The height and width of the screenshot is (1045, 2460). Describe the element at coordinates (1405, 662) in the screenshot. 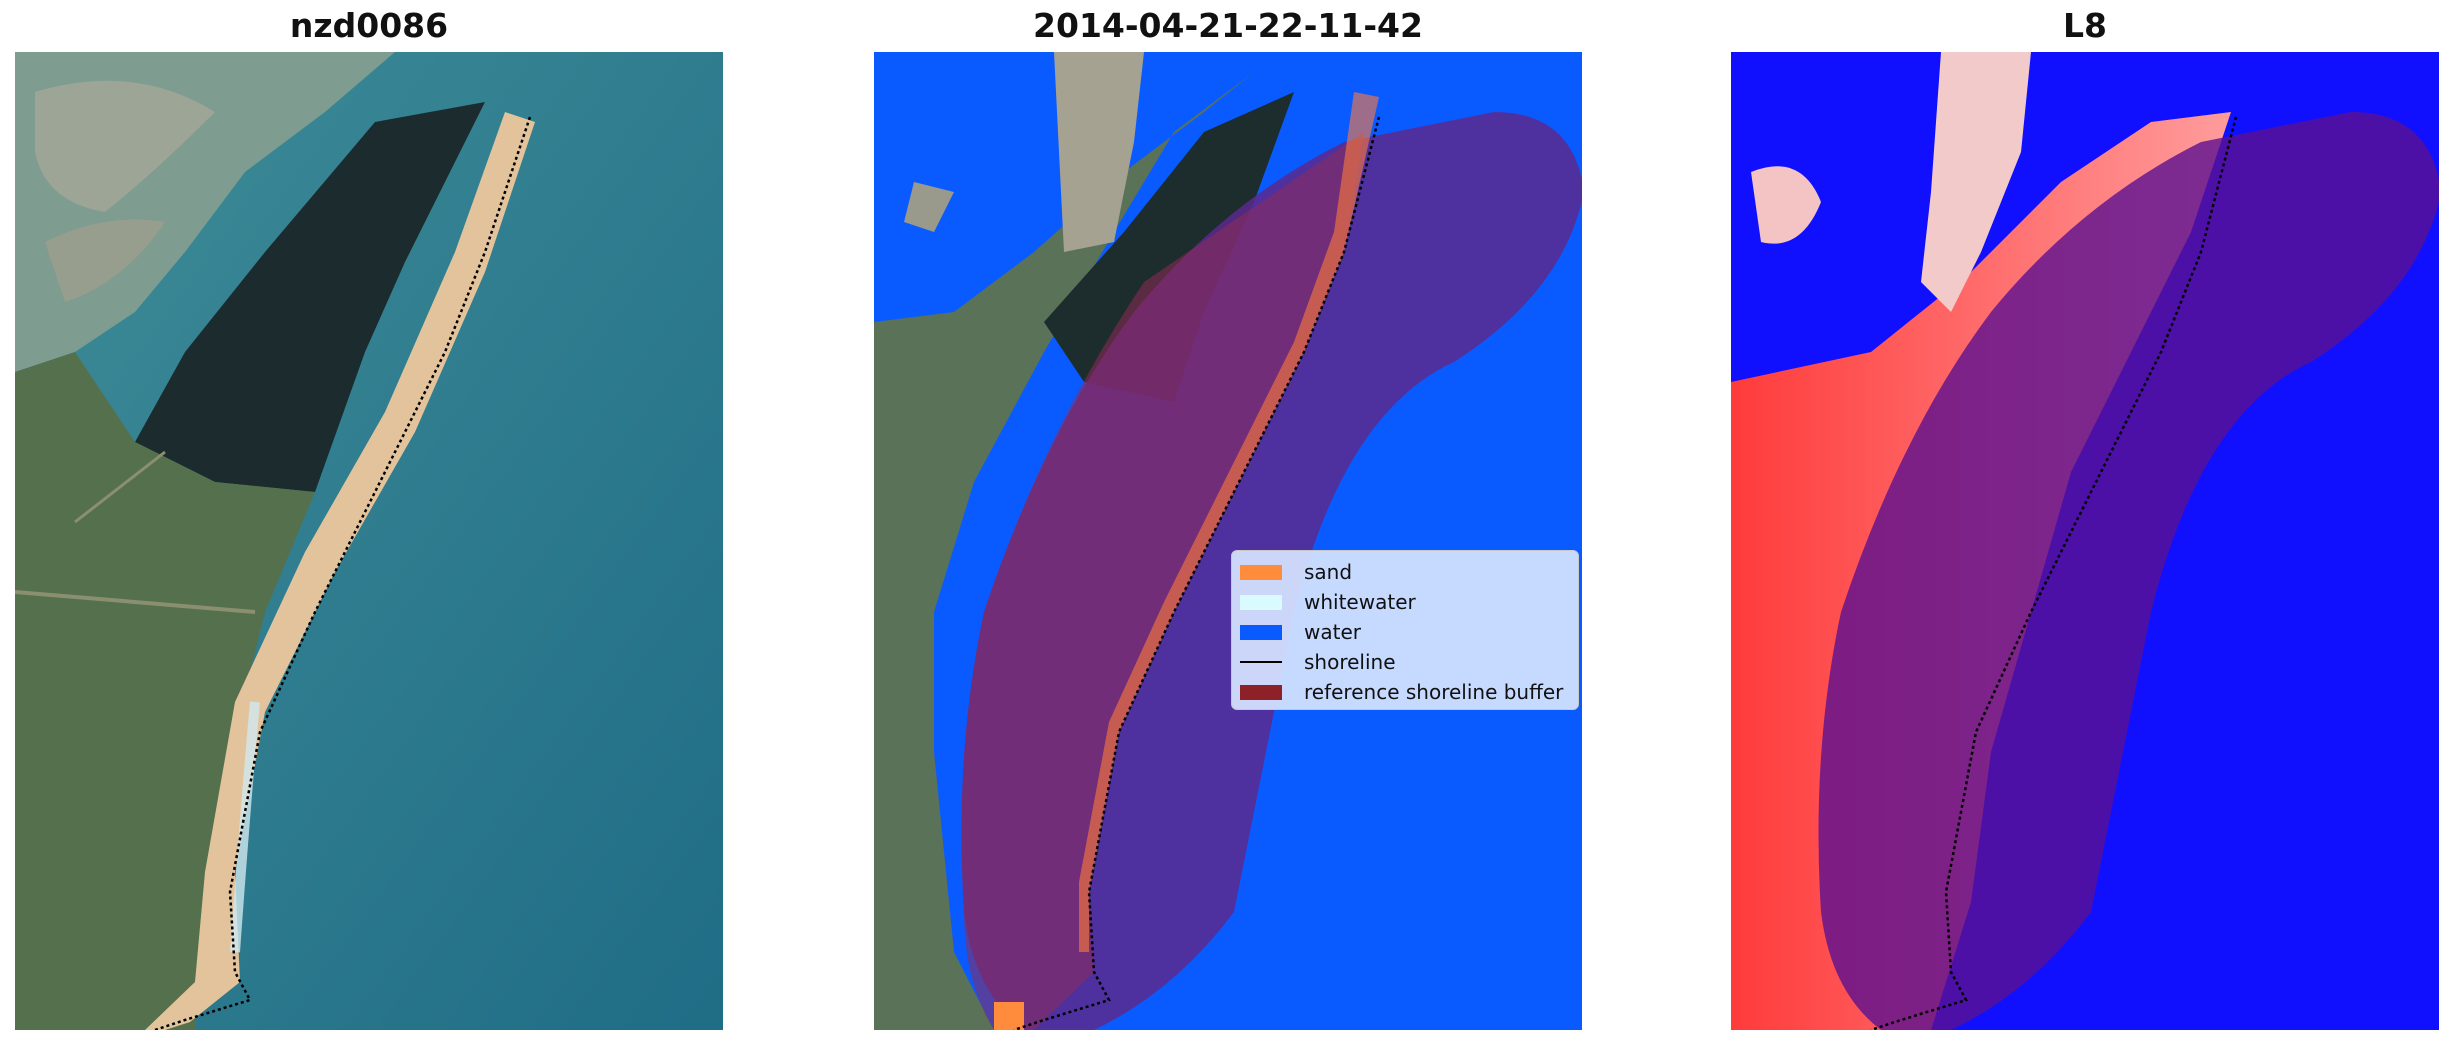

I see `legend-item-shoreline: shoreline` at that location.